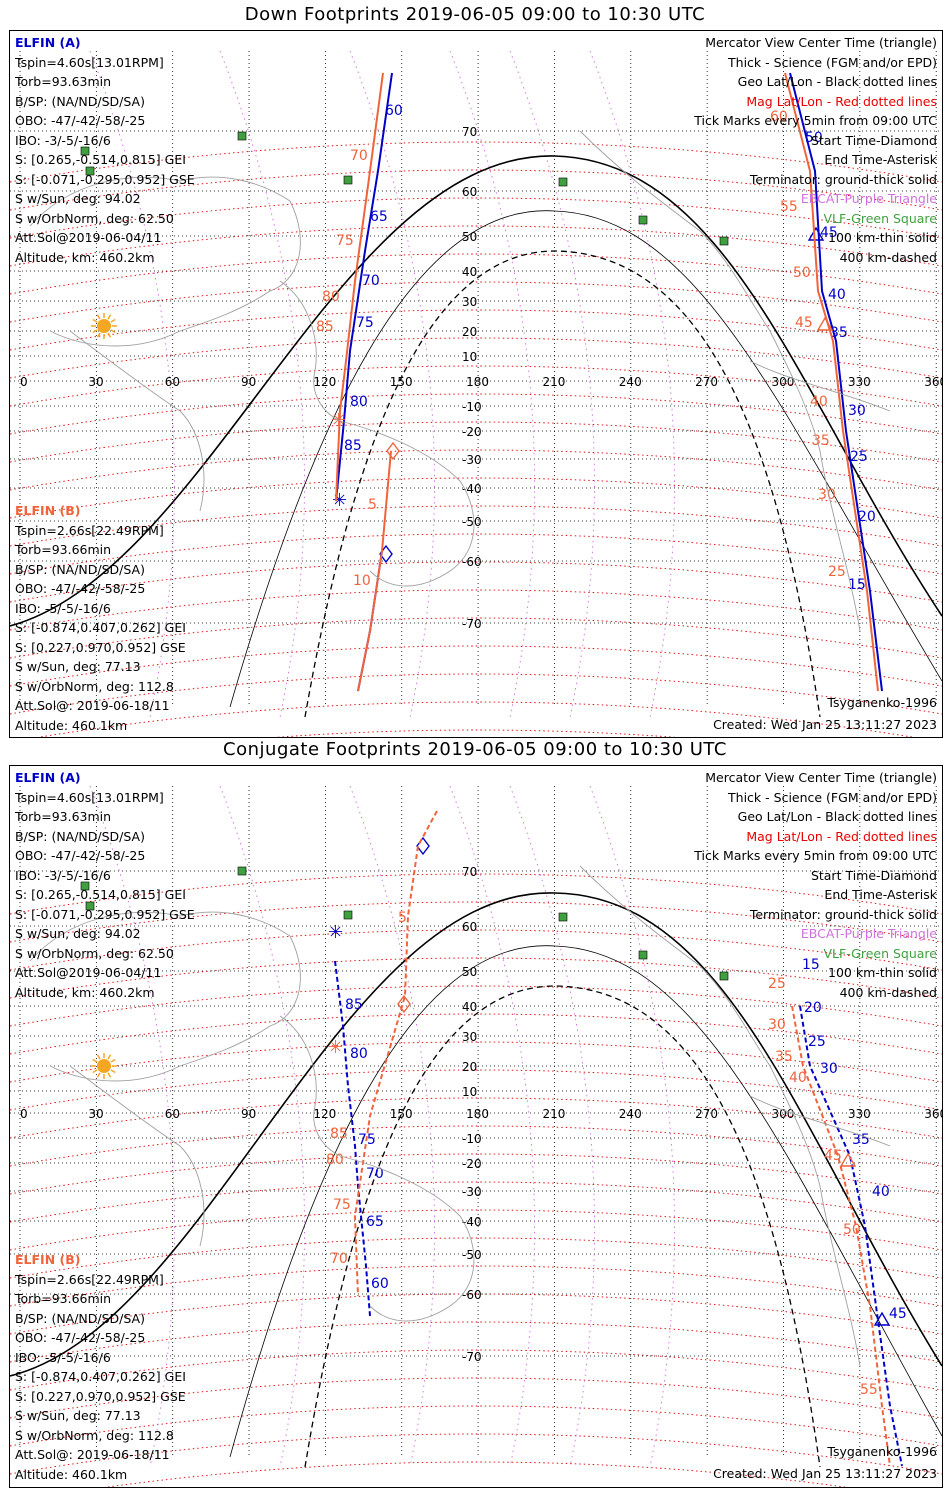 This screenshot has height=1500, width=950. Describe the element at coordinates (88, 972) in the screenshot. I see `elfin-a-param: Att.Sol@2019-06-04/11` at that location.